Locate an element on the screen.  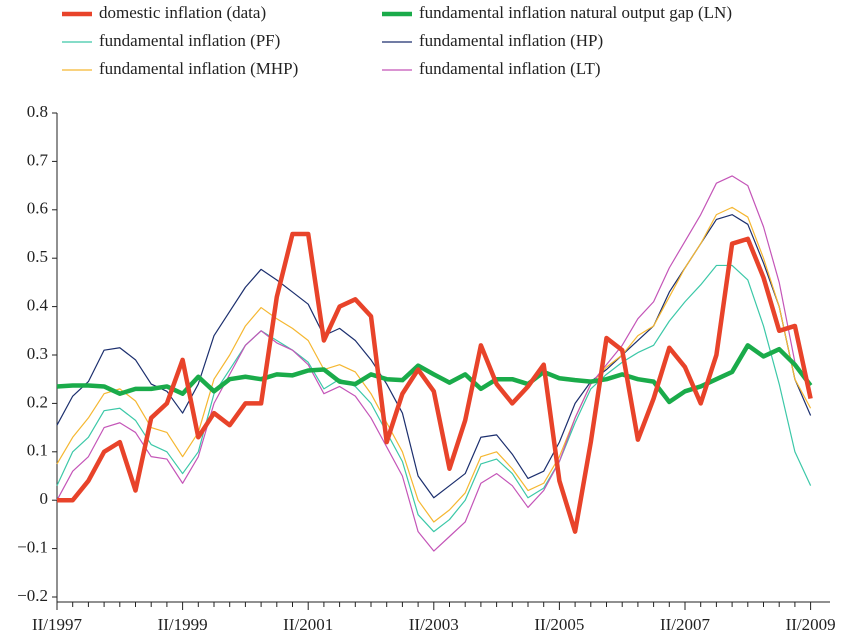
y-tick-label: −0.1 is located at coordinates (32, 547).